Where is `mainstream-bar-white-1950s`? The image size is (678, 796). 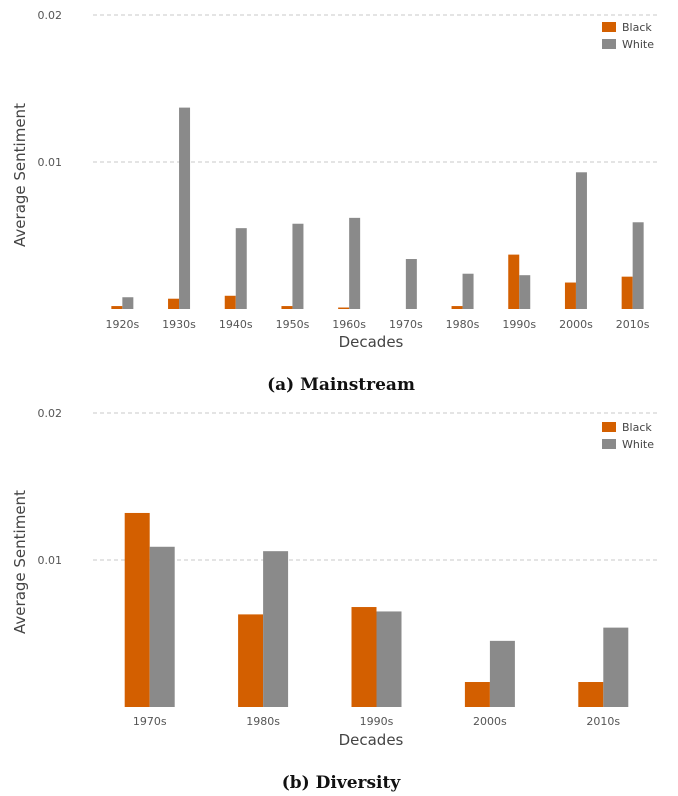 mainstream-bar-white-1950s is located at coordinates (298, 266).